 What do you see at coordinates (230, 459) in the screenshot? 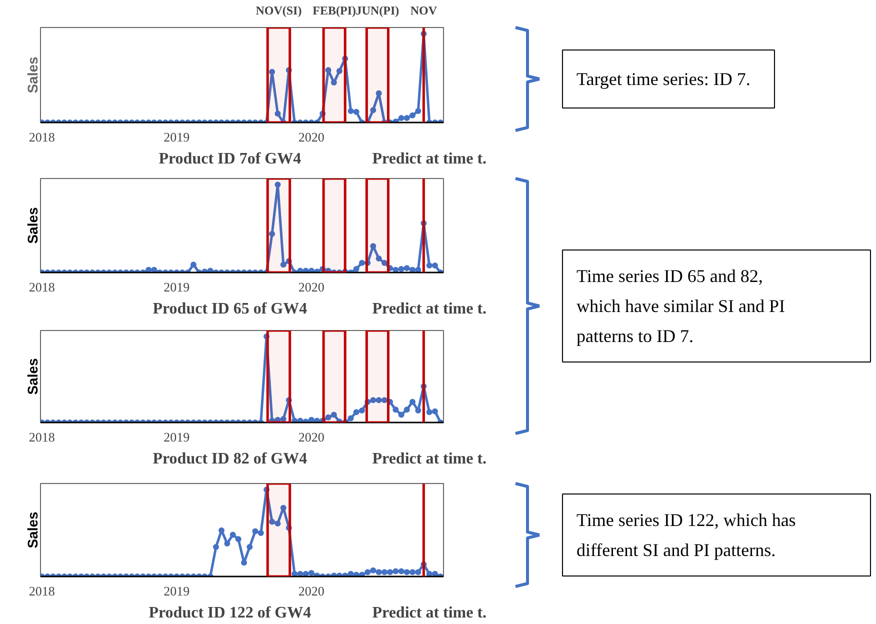
I see `x-axis-title: Product ID 82 of GW4` at bounding box center [230, 459].